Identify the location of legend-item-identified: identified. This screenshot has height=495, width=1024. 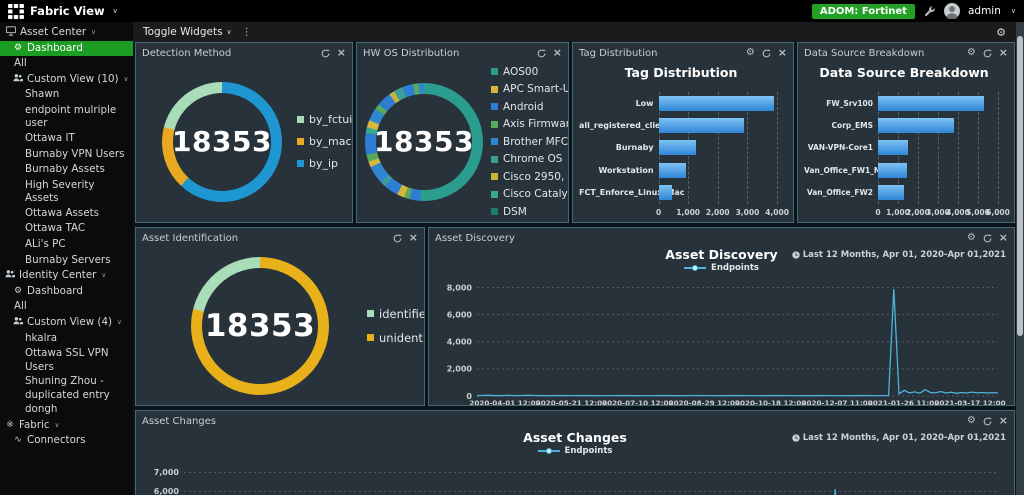
(395, 314).